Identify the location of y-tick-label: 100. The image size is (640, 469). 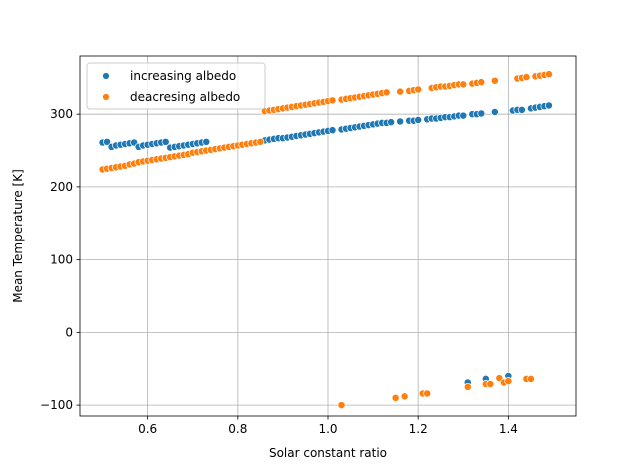
(61, 260).